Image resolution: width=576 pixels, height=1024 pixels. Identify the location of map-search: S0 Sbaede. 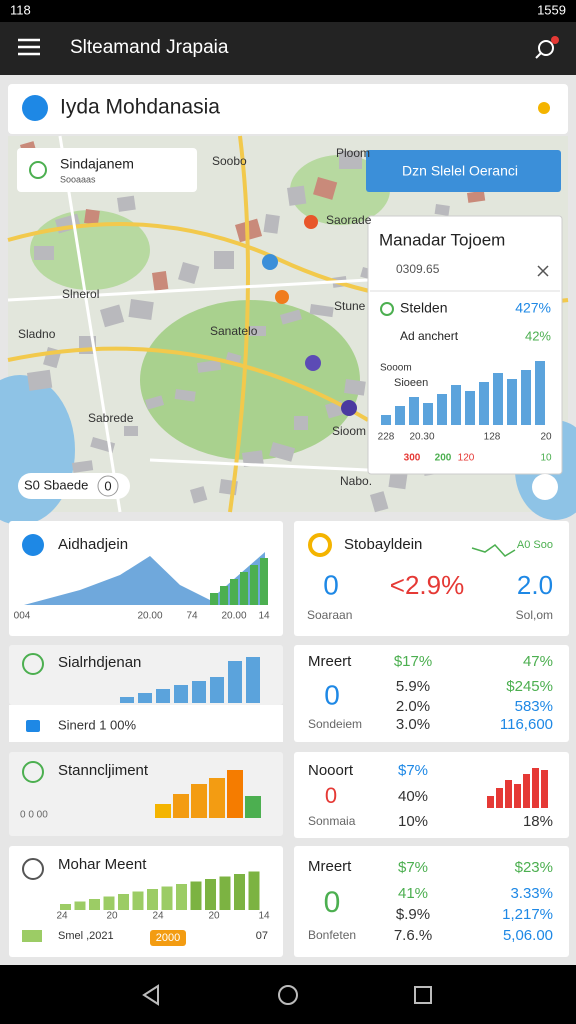
(56, 484).